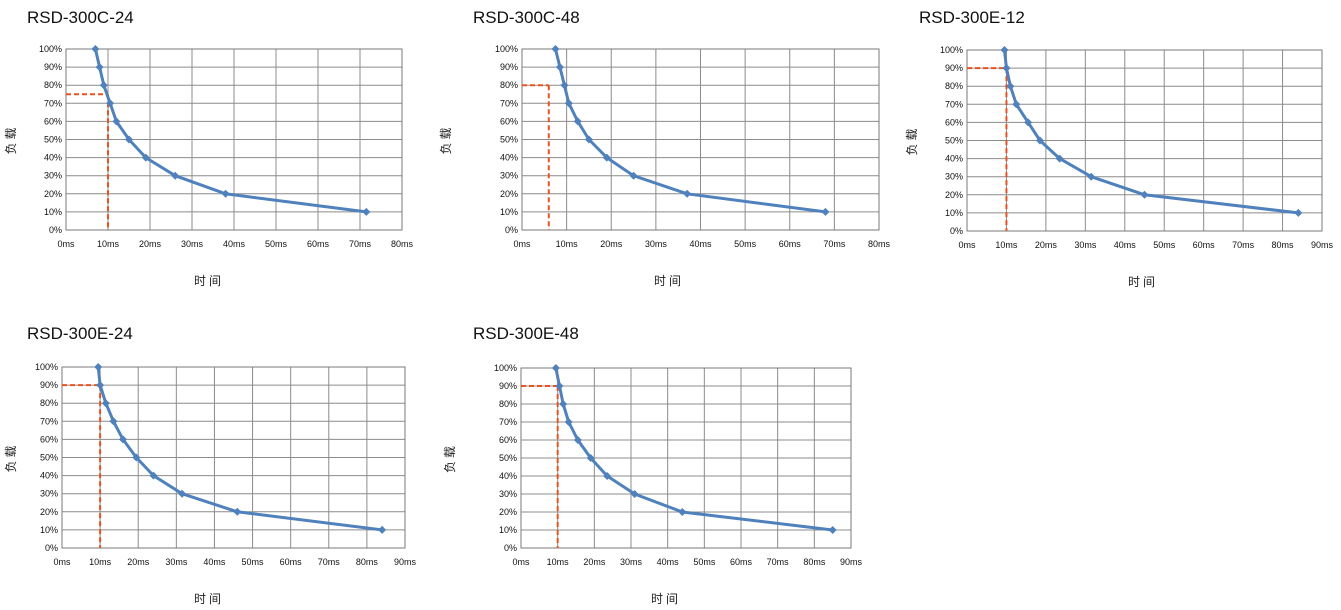 The width and height of the screenshot is (1341, 610). Describe the element at coordinates (972, 17) in the screenshot. I see `chart-title: RSD-300E-12` at that location.